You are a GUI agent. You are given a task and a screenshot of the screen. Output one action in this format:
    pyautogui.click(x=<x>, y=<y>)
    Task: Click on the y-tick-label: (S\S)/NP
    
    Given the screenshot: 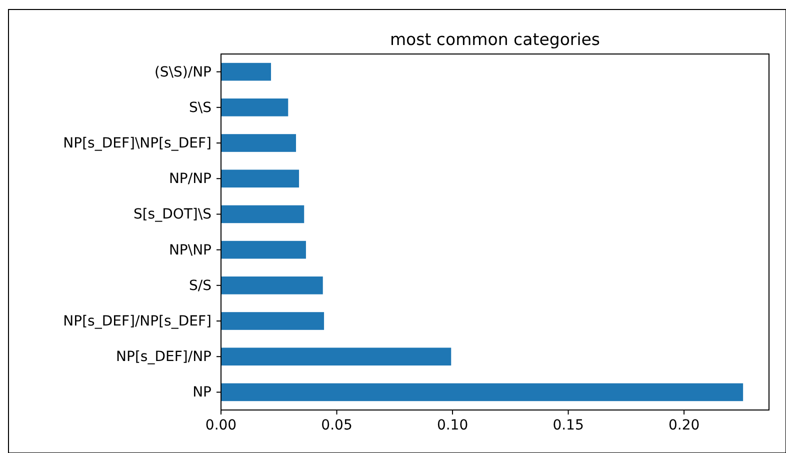 What is the action you would take?
    pyautogui.click(x=183, y=72)
    